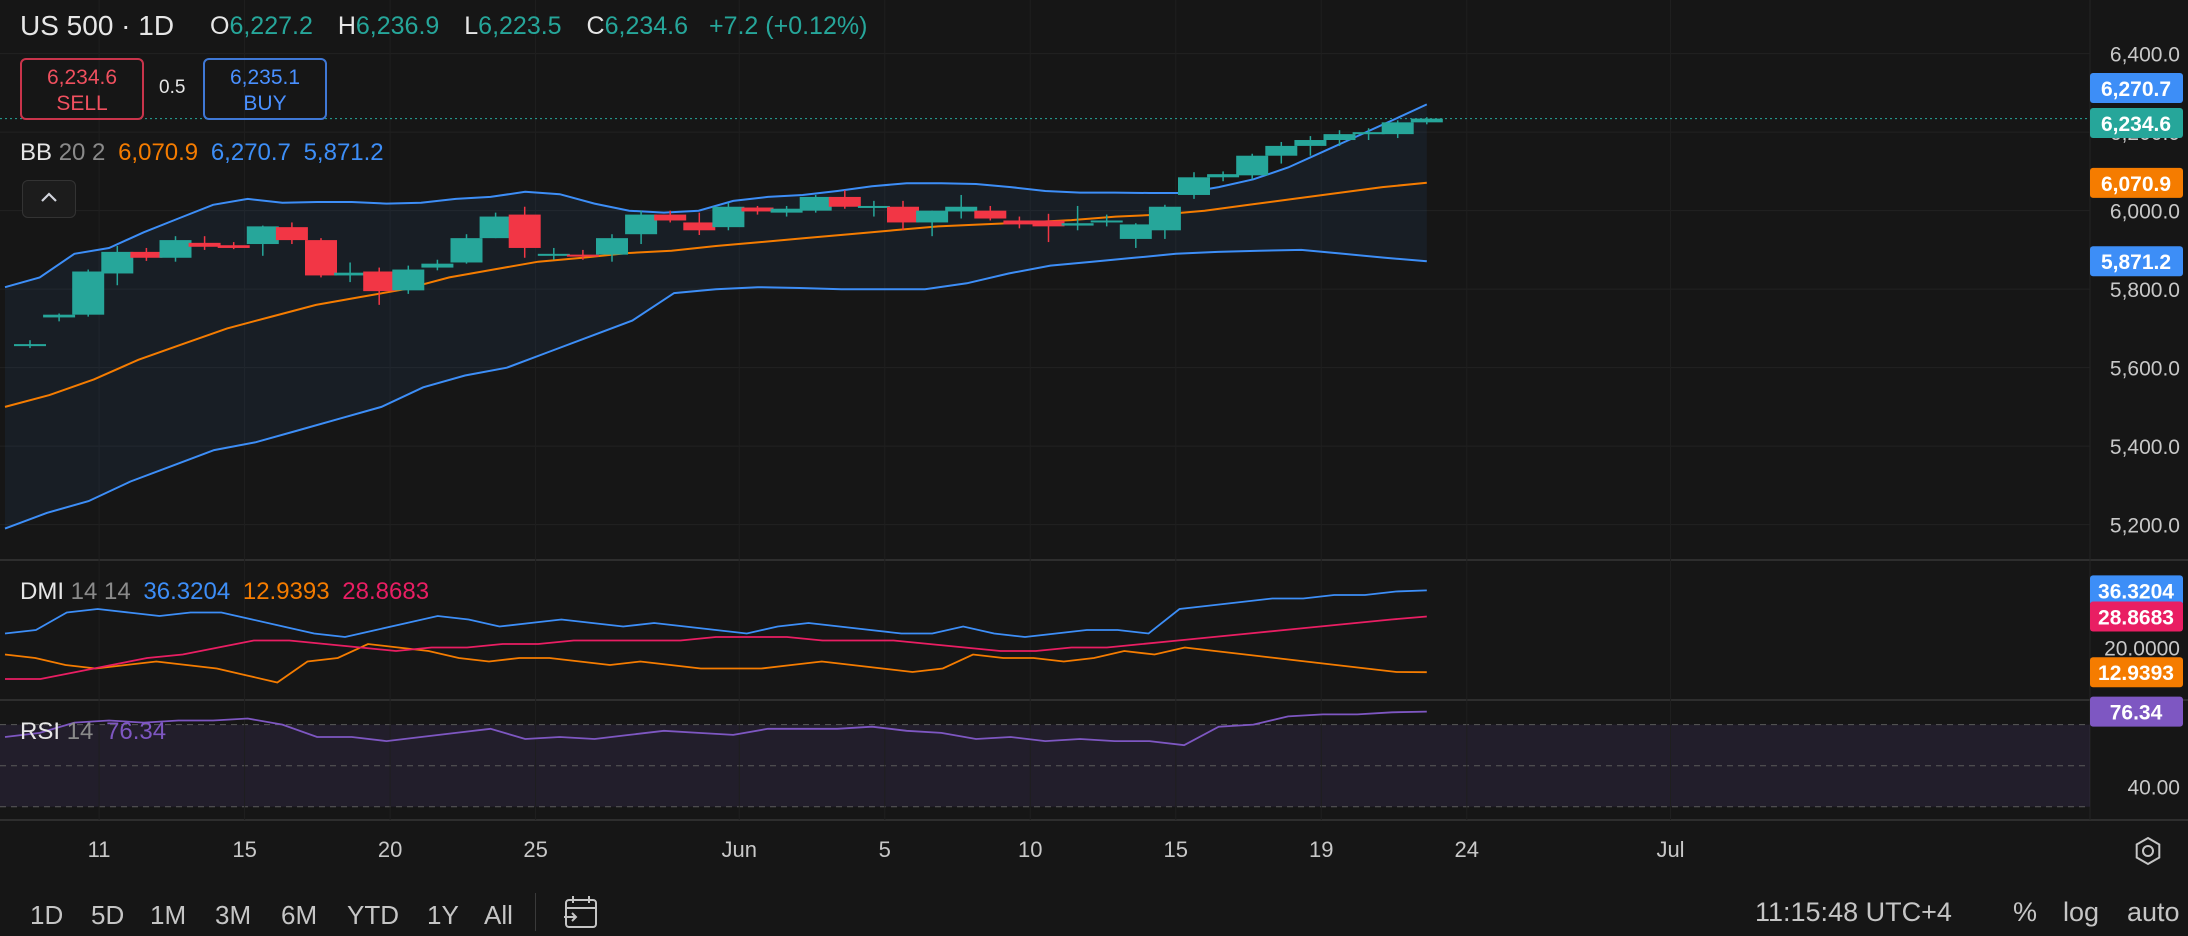  What do you see at coordinates (2145, 526) in the screenshot?
I see `price-tick-label: 5,200.0` at bounding box center [2145, 526].